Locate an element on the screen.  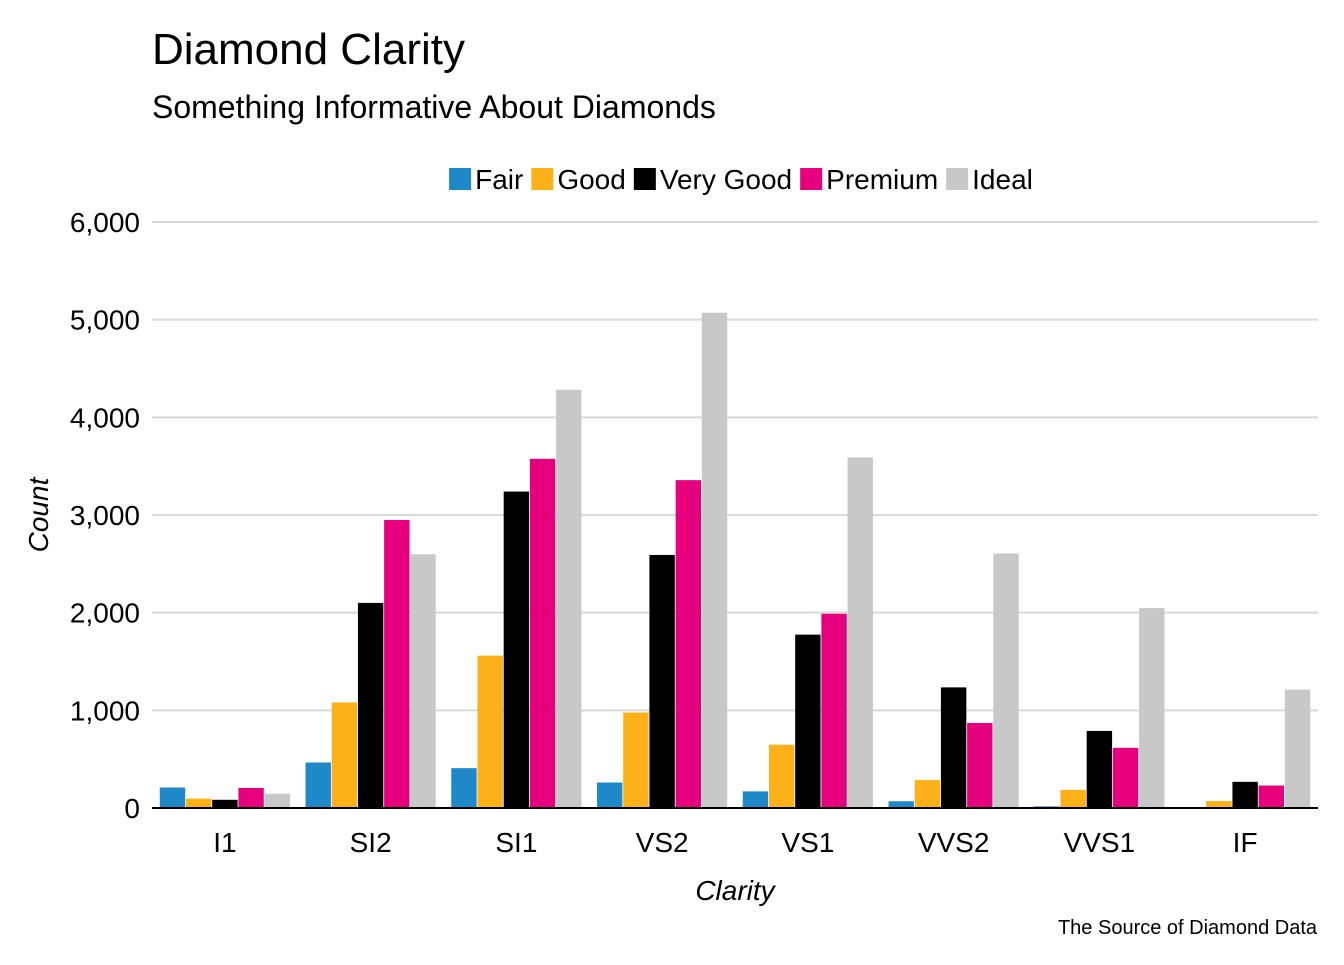
bar-si1-good is located at coordinates (490, 731).